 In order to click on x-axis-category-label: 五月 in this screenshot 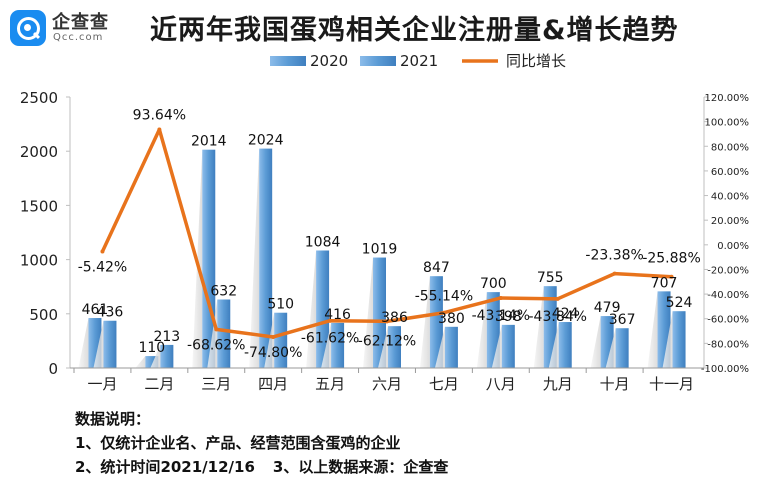, I will do `click(330, 384)`.